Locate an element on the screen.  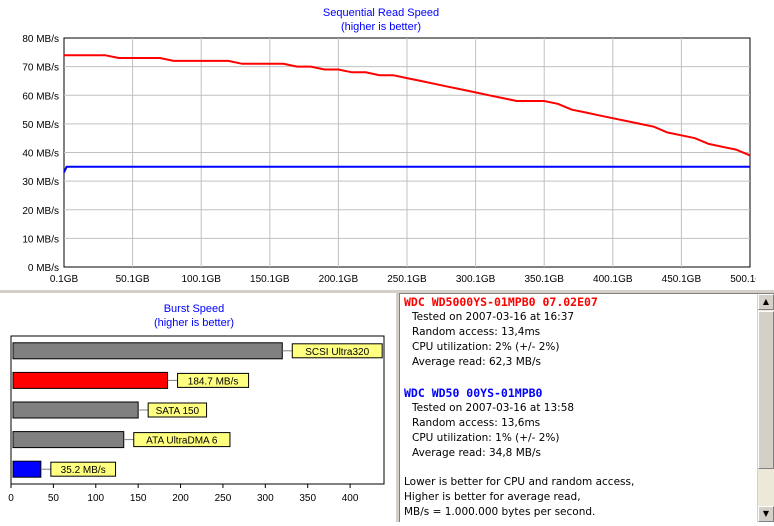
y-tick-label: 40 MB/s is located at coordinates (40, 154).